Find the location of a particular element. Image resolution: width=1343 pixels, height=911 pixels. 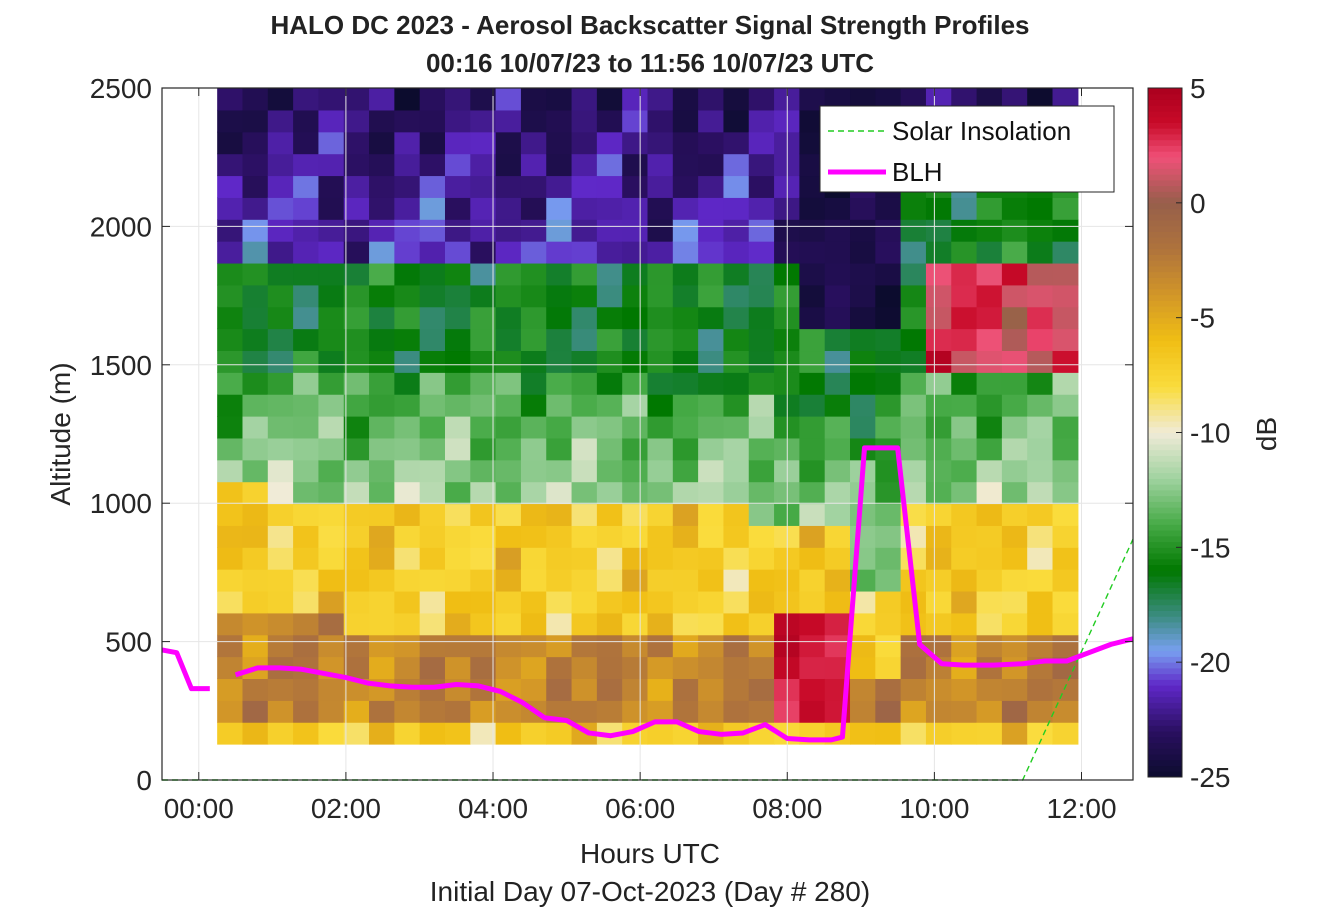

colorbar: 5 0 -5 -10 -15 -20 -25 is located at coordinates (1188, 433).